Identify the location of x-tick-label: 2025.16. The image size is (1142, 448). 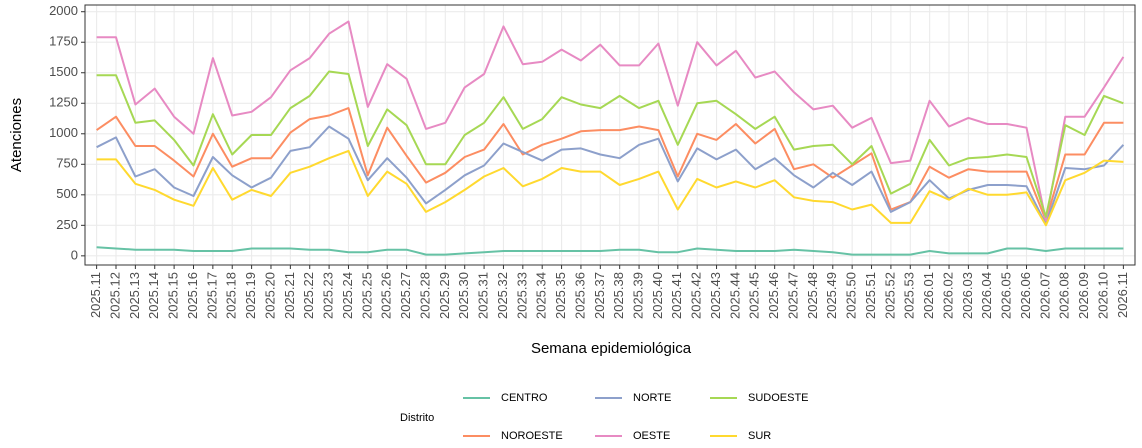
(192, 295).